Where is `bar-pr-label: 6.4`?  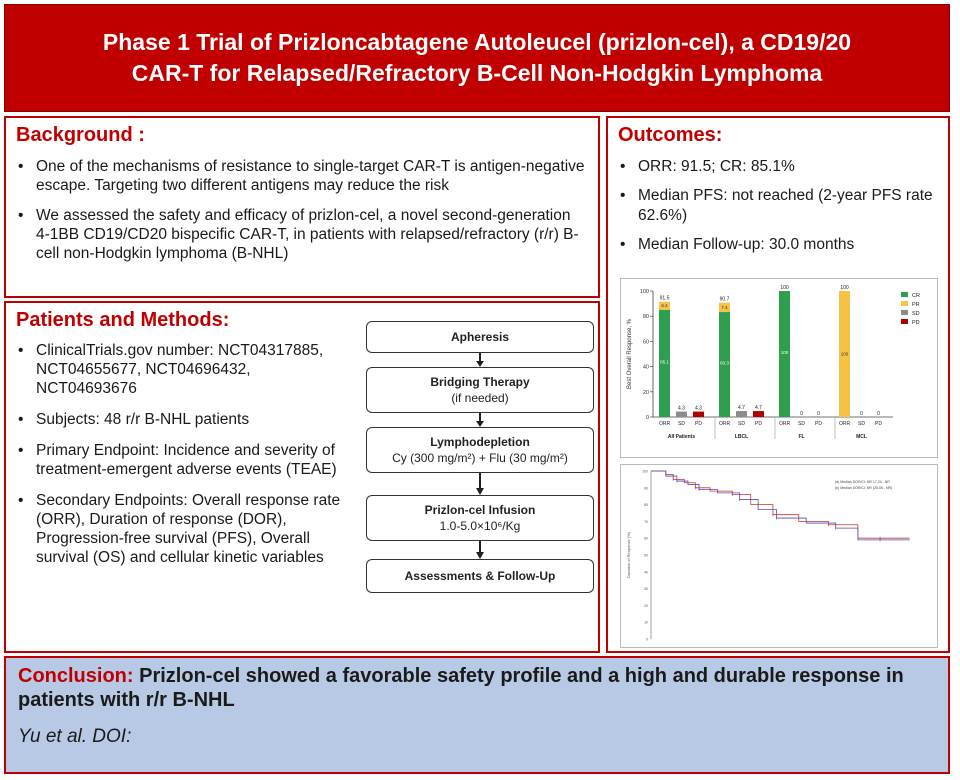
bar-pr-label: 6.4 is located at coordinates (664, 305).